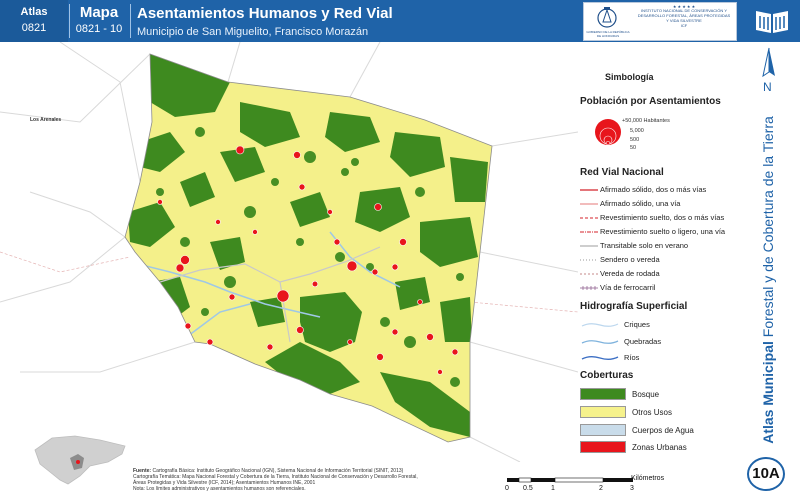  I want to click on road-legend-row: Transitable solo en verano, so click(634, 245).